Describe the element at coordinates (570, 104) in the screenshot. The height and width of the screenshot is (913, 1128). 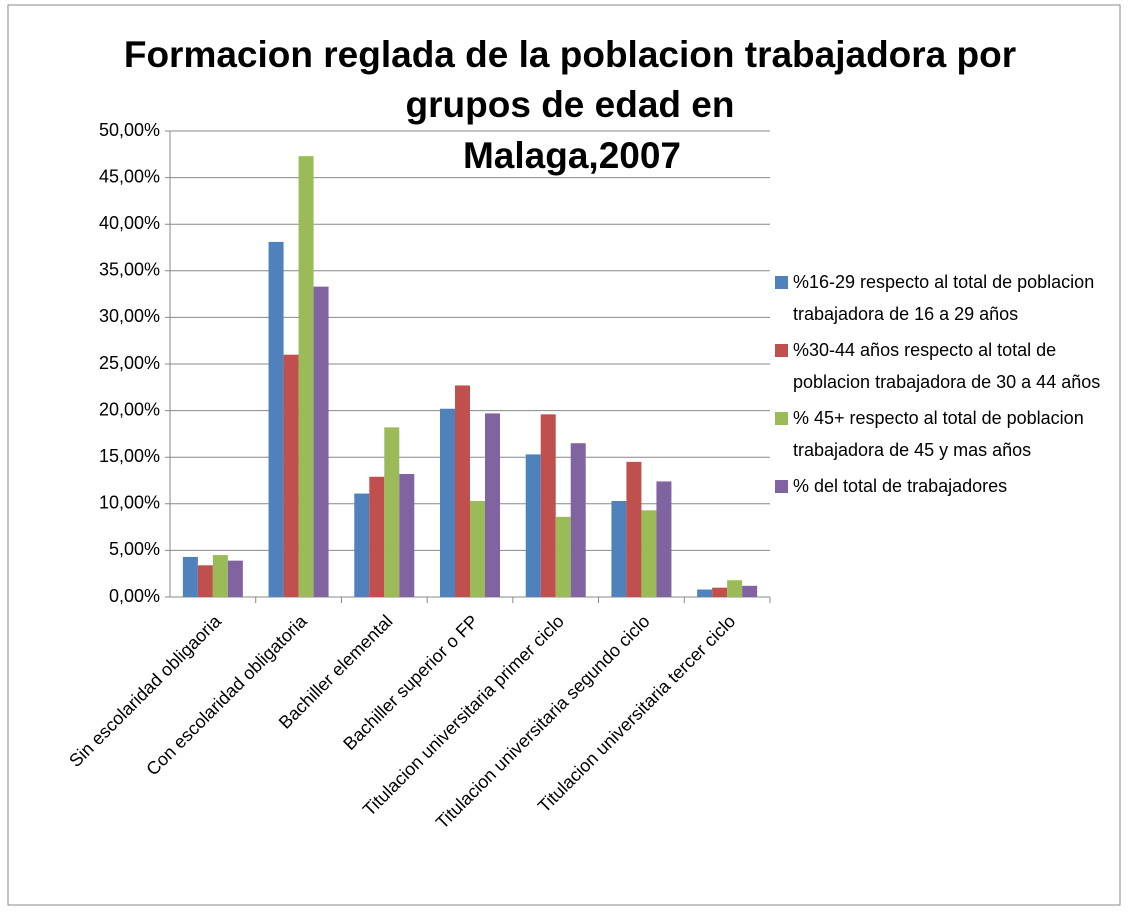
I see `chart-title: grupos de edad en` at that location.